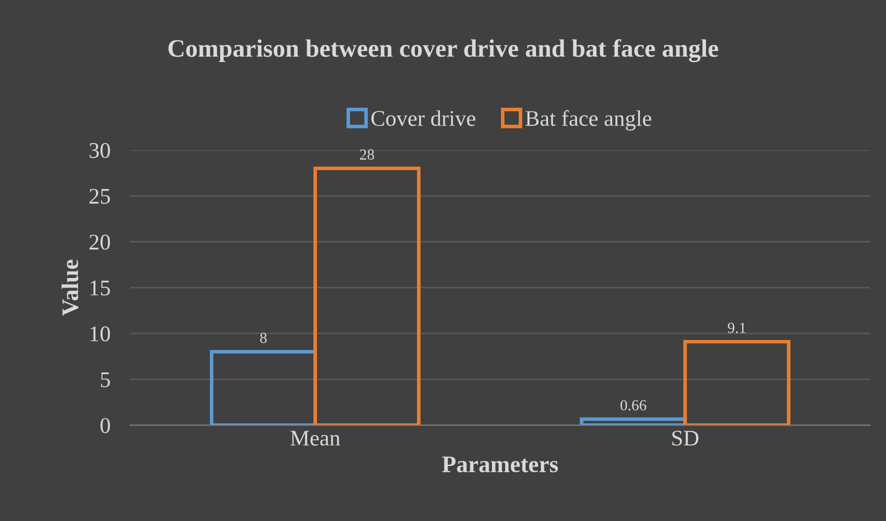 The image size is (886, 521). I want to click on x-axis-title: Parameters, so click(500, 464).